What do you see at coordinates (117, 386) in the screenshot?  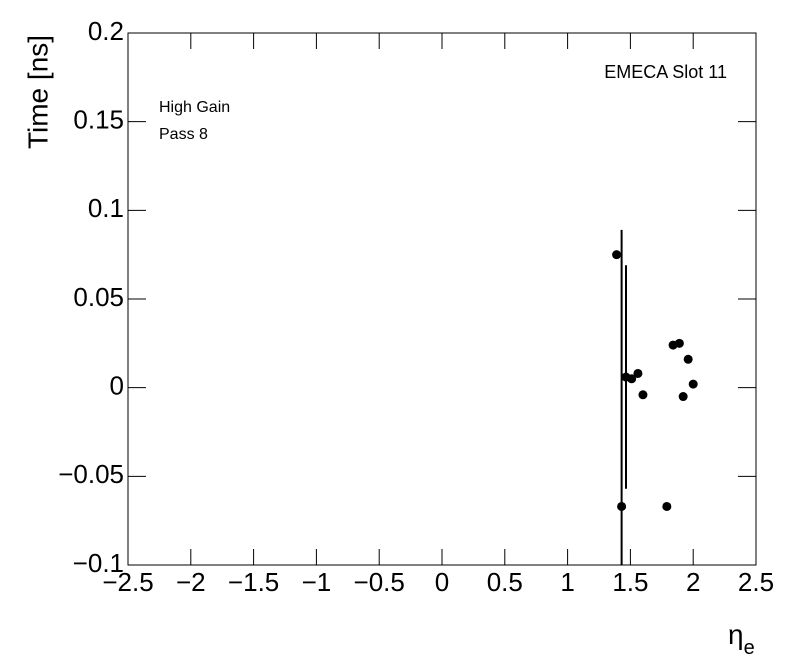 I see `y-tick-label: 0` at bounding box center [117, 386].